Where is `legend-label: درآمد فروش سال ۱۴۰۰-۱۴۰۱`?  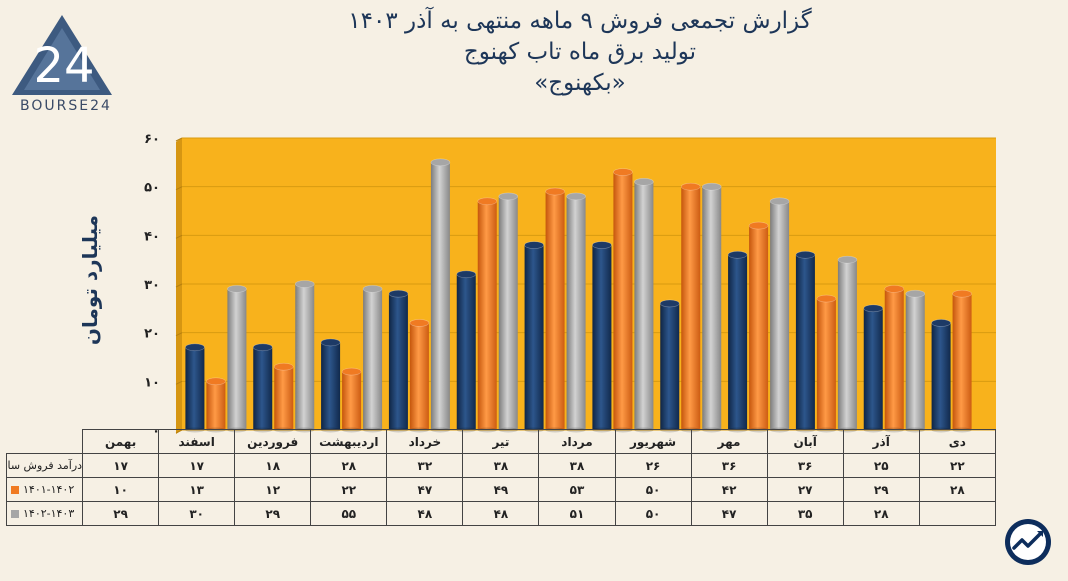 legend-label: درآمد فروش سال ۱۴۰۰-۱۴۰۱ is located at coordinates (45, 465).